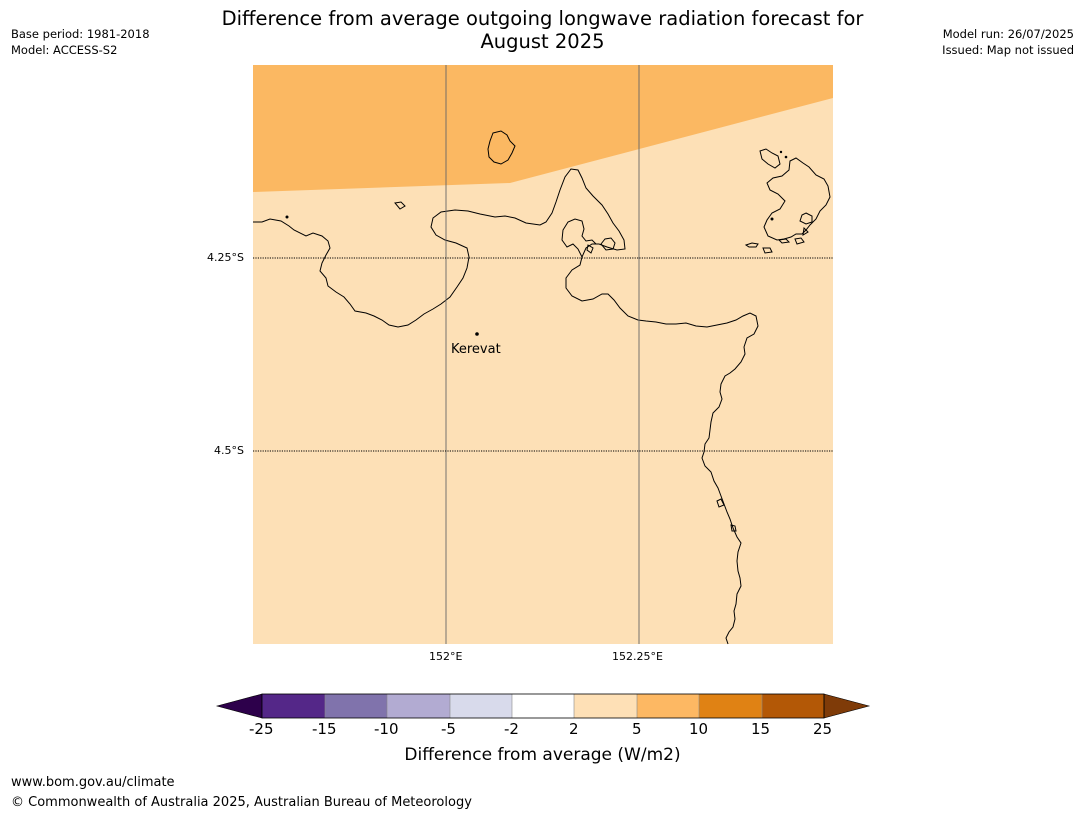 This screenshot has height=816, width=1085. What do you see at coordinates (637, 656) in the screenshot?
I see `lon-tick-label: 152.25°E` at bounding box center [637, 656].